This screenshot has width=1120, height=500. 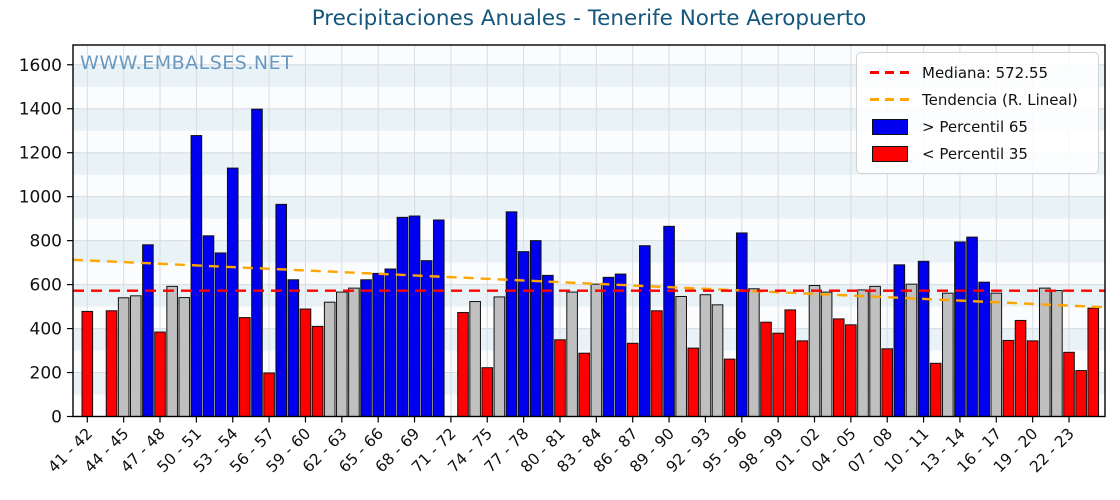 I want to click on y-tick-label: 400, so click(x=46, y=330).